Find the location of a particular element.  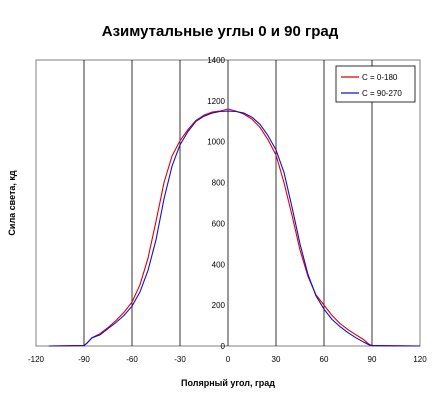

legend-label-c90-270: C = 90-270 is located at coordinates (382, 93).